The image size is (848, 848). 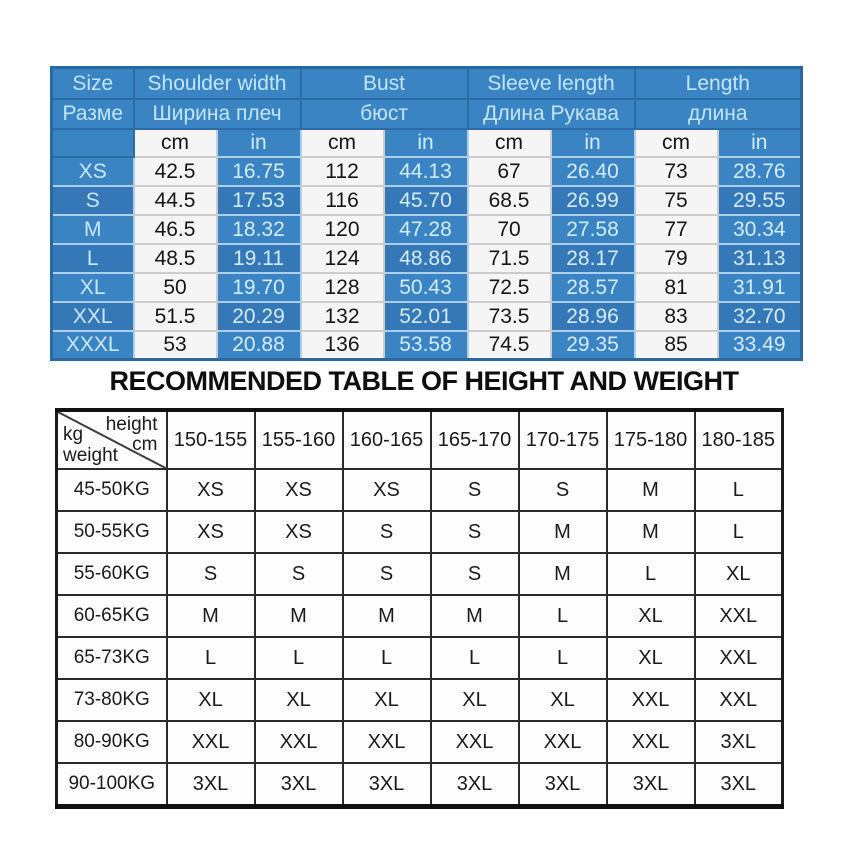 I want to click on fit-row: 45-50KG XS XS XS S S M L, so click(x=419, y=490).